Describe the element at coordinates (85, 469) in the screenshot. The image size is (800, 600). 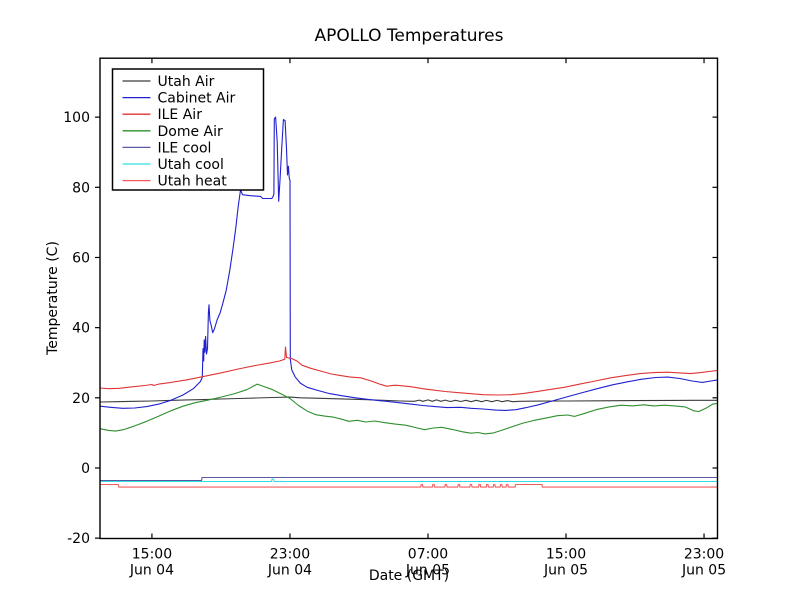
I see `y-tick-label: 0` at that location.